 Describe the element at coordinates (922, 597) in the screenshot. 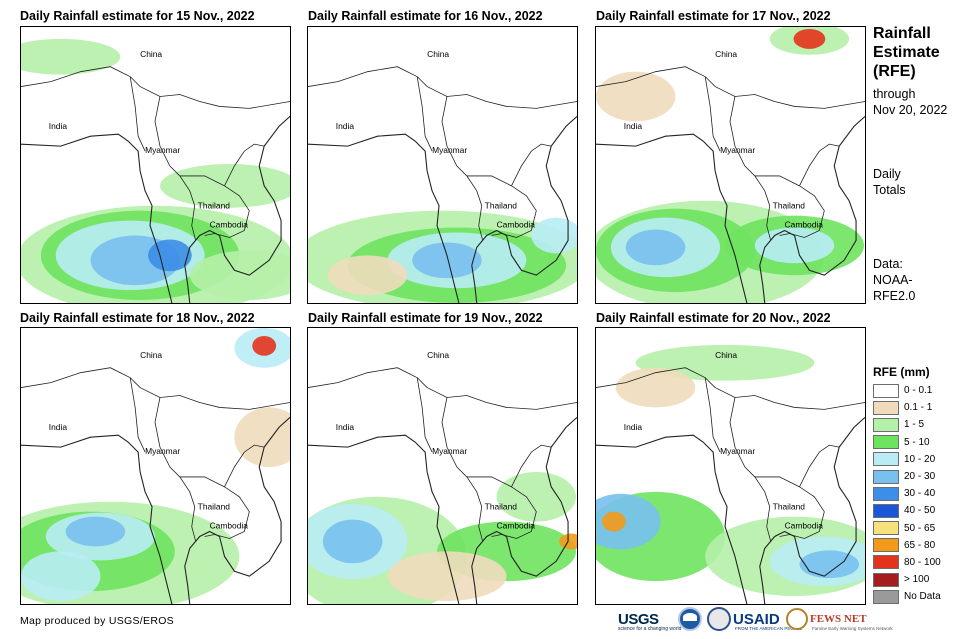

I see `legend-label: No Data` at that location.